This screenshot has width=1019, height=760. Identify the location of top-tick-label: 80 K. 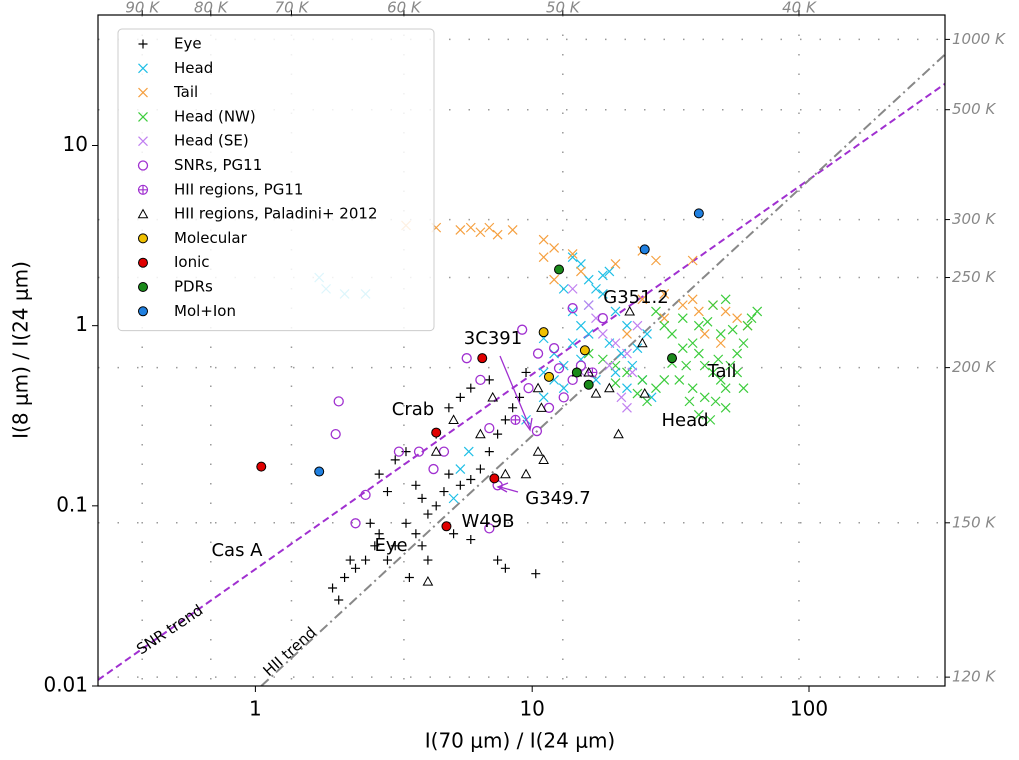
(211, 8).